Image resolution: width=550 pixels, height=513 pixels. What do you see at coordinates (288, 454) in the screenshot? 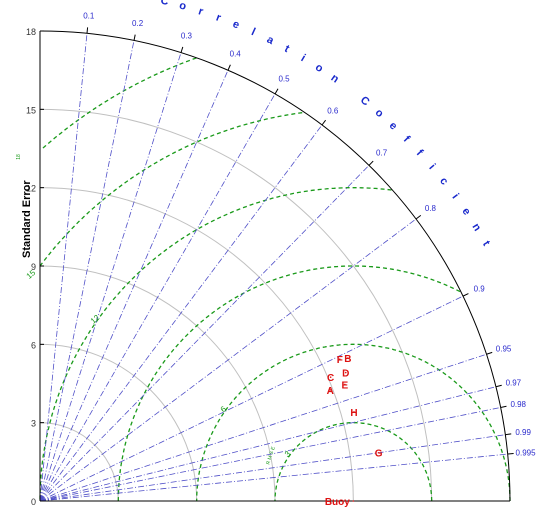
I see `rms-contour-label: 3` at bounding box center [288, 454].